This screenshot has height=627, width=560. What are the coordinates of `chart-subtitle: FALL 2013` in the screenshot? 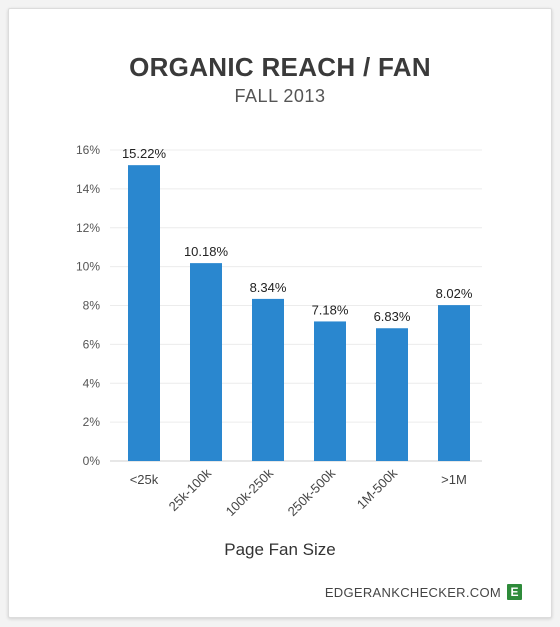 It's located at (280, 96).